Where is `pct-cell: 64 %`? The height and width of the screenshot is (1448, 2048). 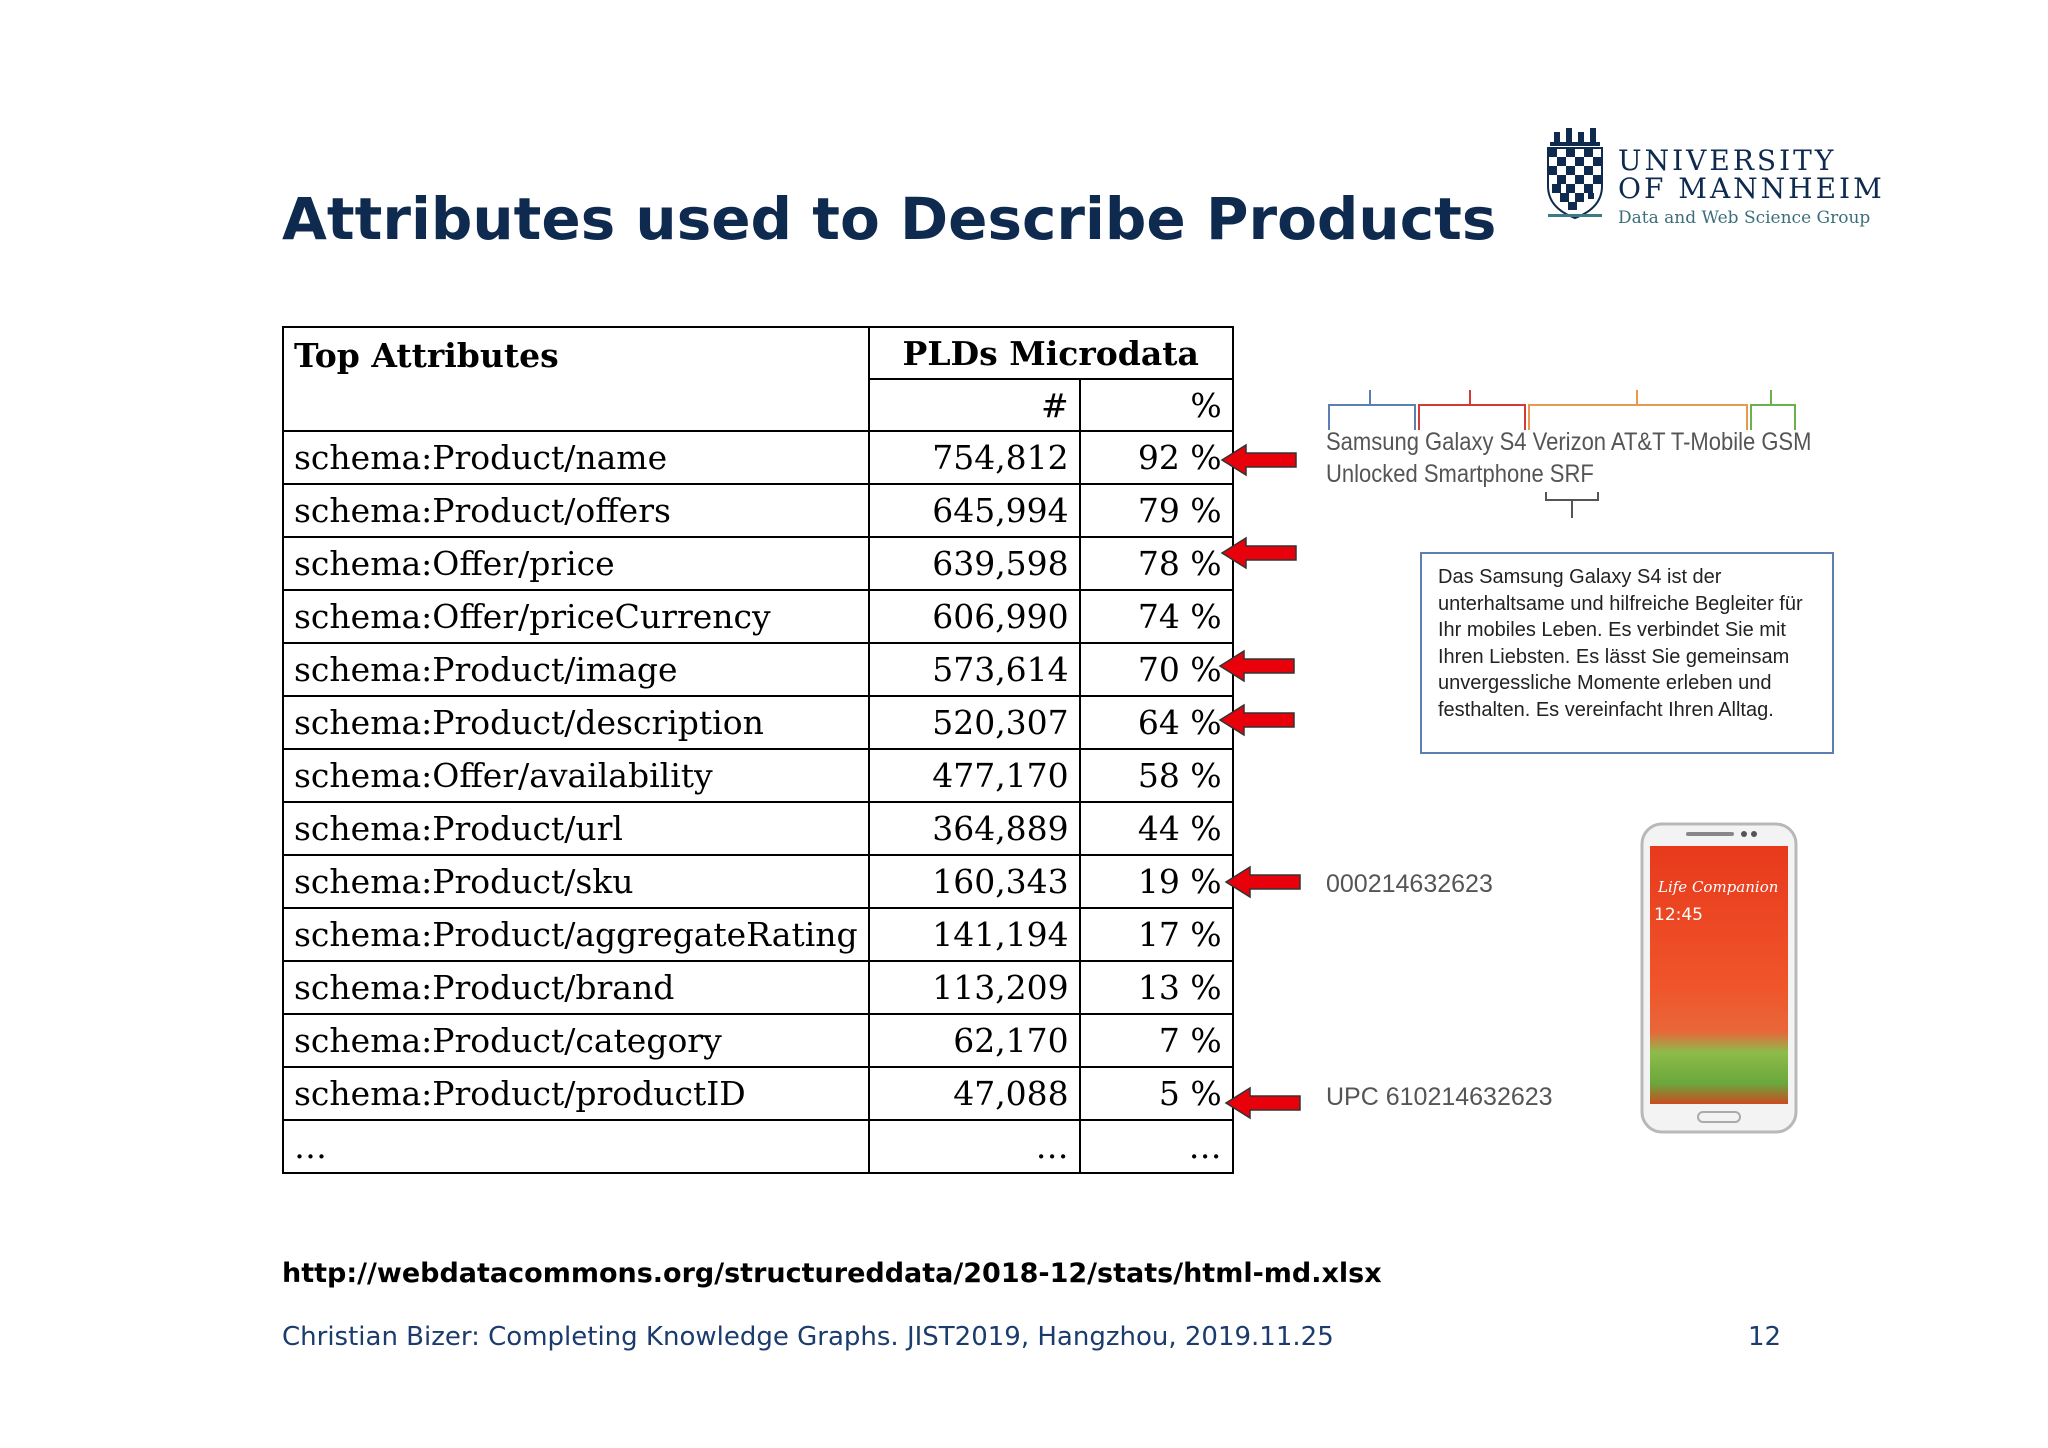
pct-cell: 64 % is located at coordinates (1156, 722).